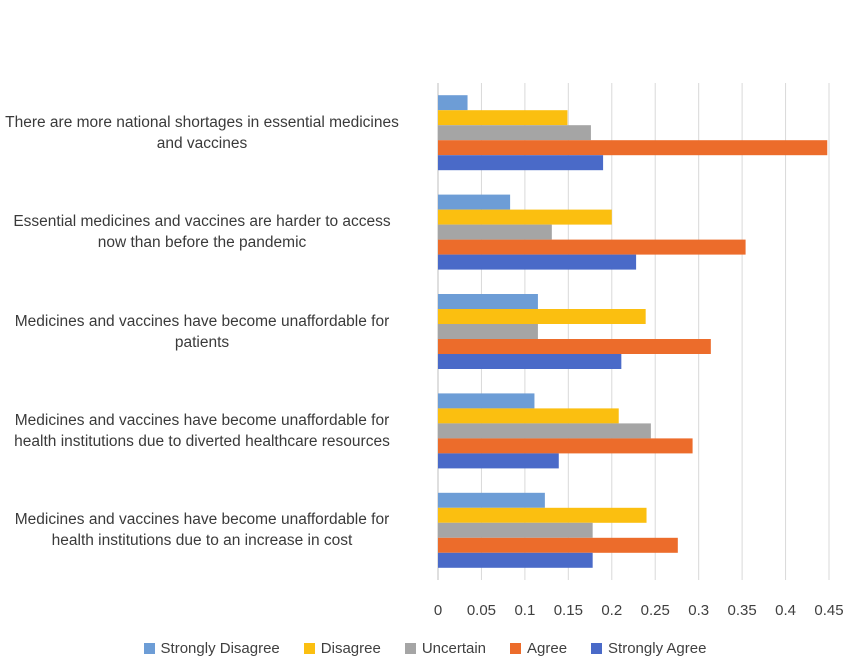 This screenshot has height=672, width=850. What do you see at coordinates (639, 610) in the screenshot?
I see `x-tick-labels: 0 0.05 0.1 0.15 0.2 0.25 0.3 0.35 0.4 0.45` at bounding box center [639, 610].